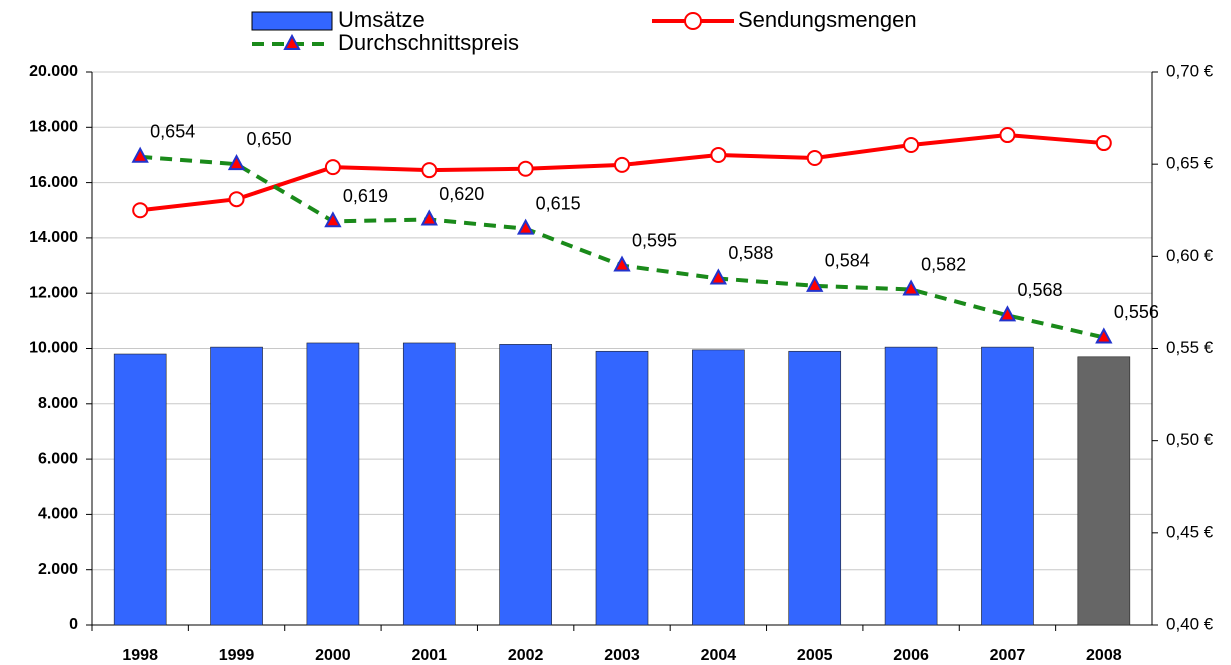 This screenshot has height=665, width=1231. I want to click on x-tick-label: 2001, so click(429, 655).